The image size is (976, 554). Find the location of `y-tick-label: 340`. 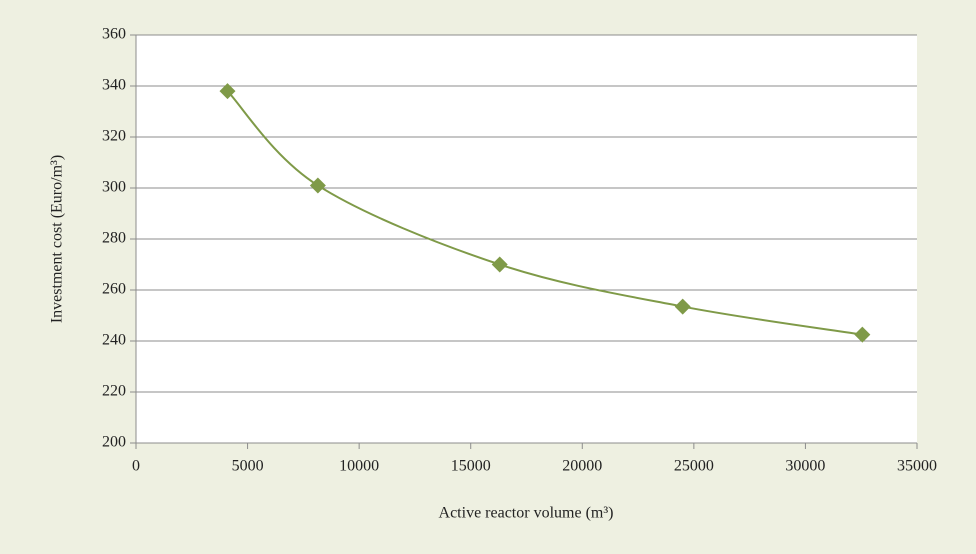

y-tick-label: 340 is located at coordinates (114, 85).